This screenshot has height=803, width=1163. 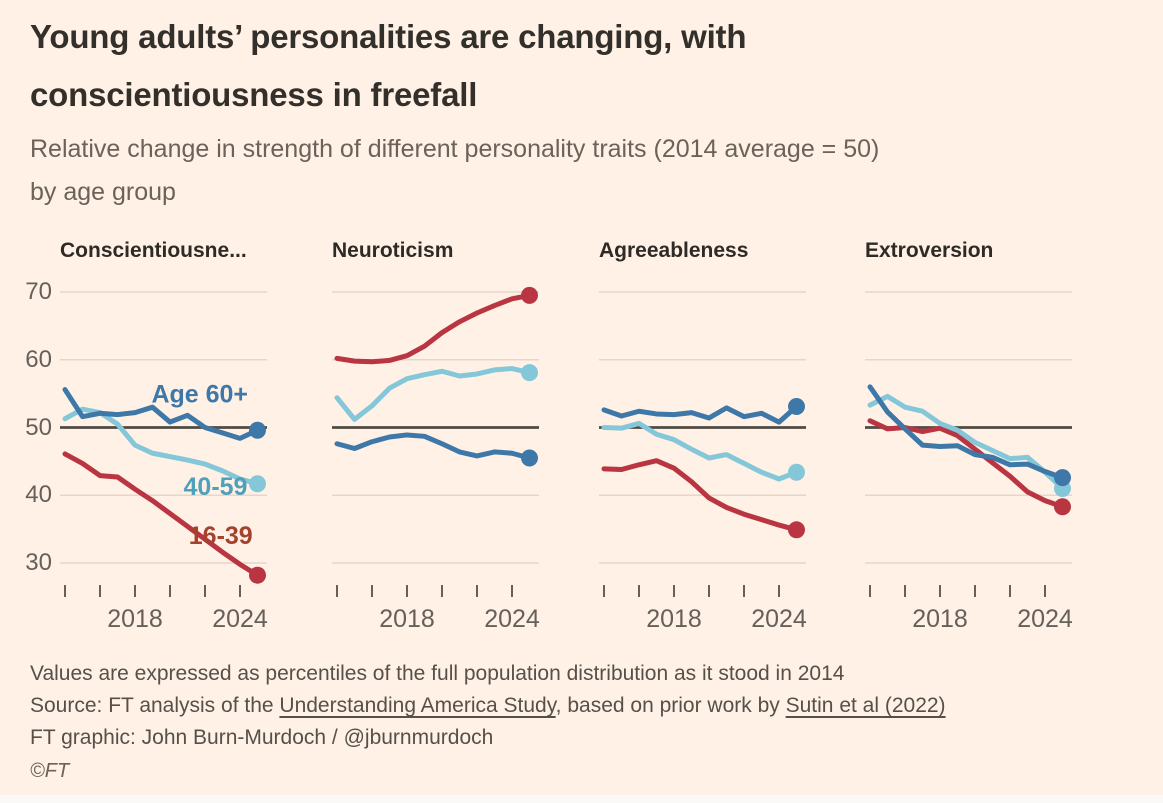 What do you see at coordinates (581, 799) in the screenshot?
I see `page-edge` at bounding box center [581, 799].